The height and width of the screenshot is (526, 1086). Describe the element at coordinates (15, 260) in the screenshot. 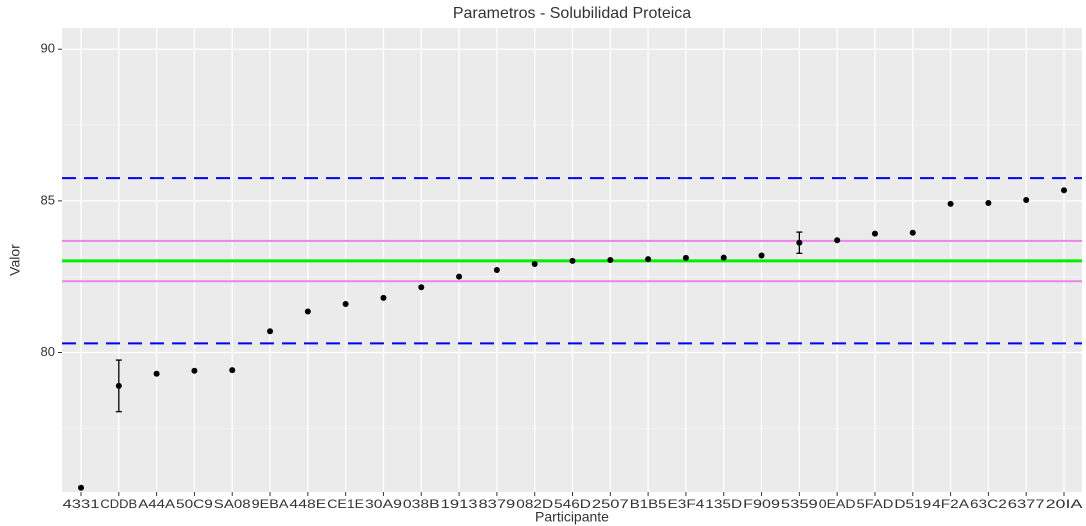

I see `y-axis-label: Valor` at that location.